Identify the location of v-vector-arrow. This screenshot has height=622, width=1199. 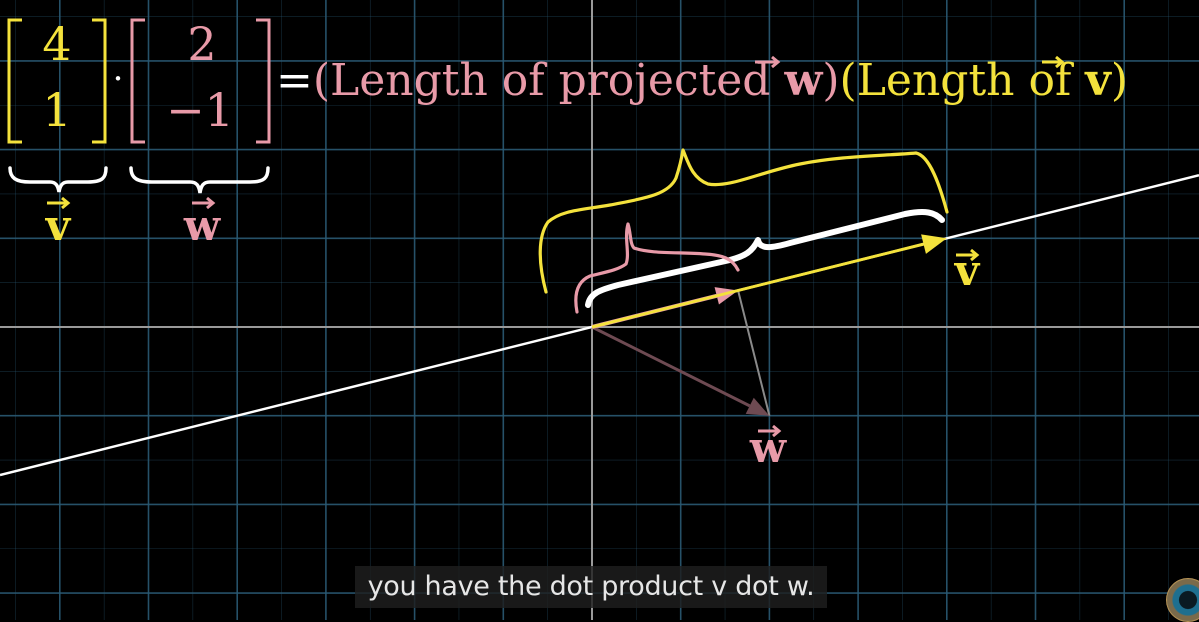
(769, 281).